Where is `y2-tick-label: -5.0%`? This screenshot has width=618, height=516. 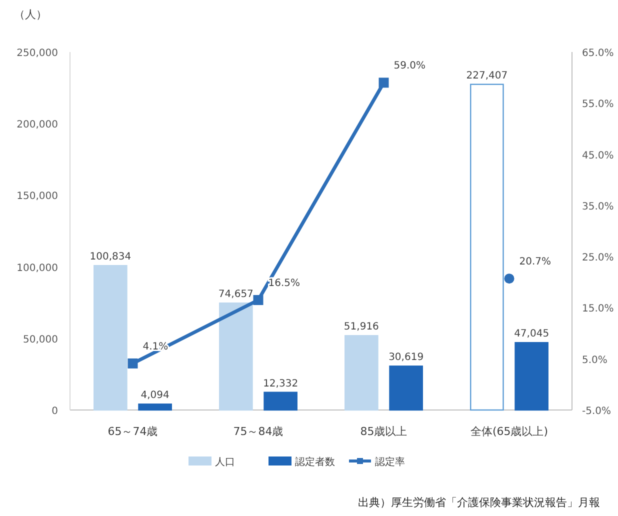
y2-tick-label: -5.0% is located at coordinates (597, 411).